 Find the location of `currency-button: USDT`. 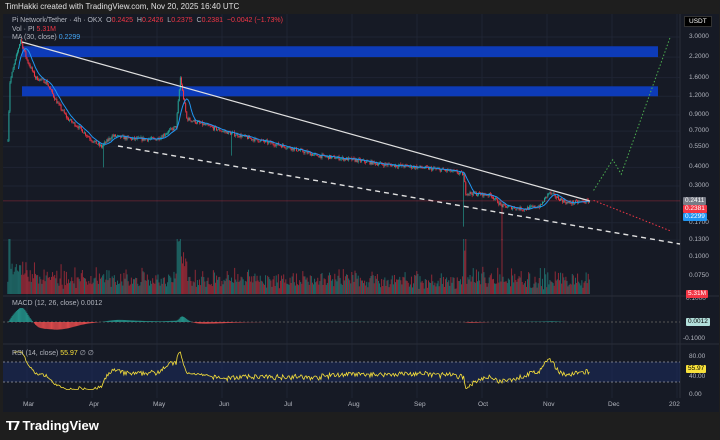

currency-button: USDT is located at coordinates (698, 21).